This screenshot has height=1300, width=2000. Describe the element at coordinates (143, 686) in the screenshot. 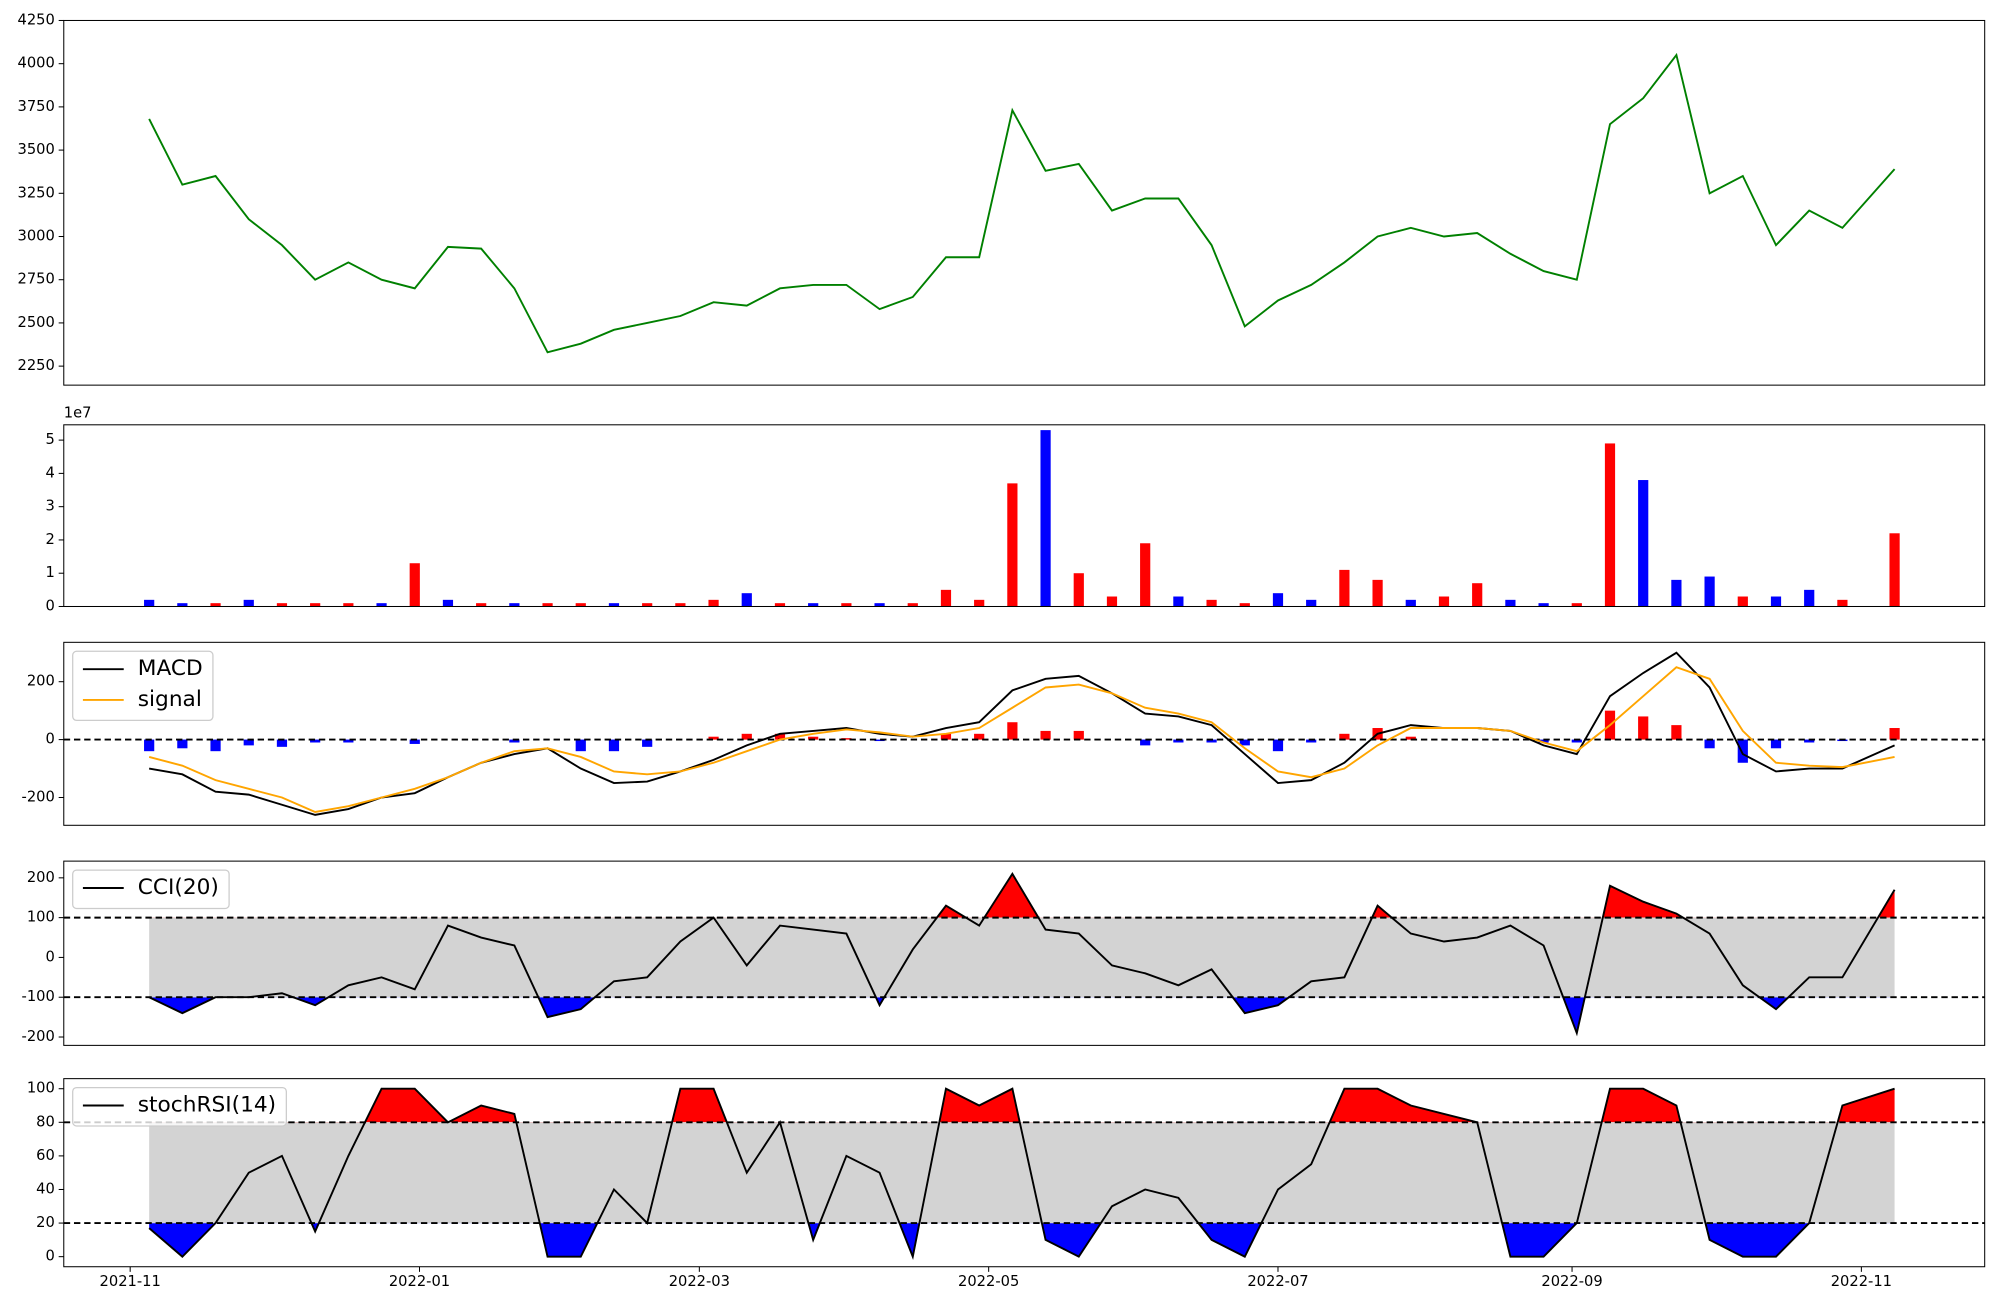

I see `legend: MACD signal` at that location.